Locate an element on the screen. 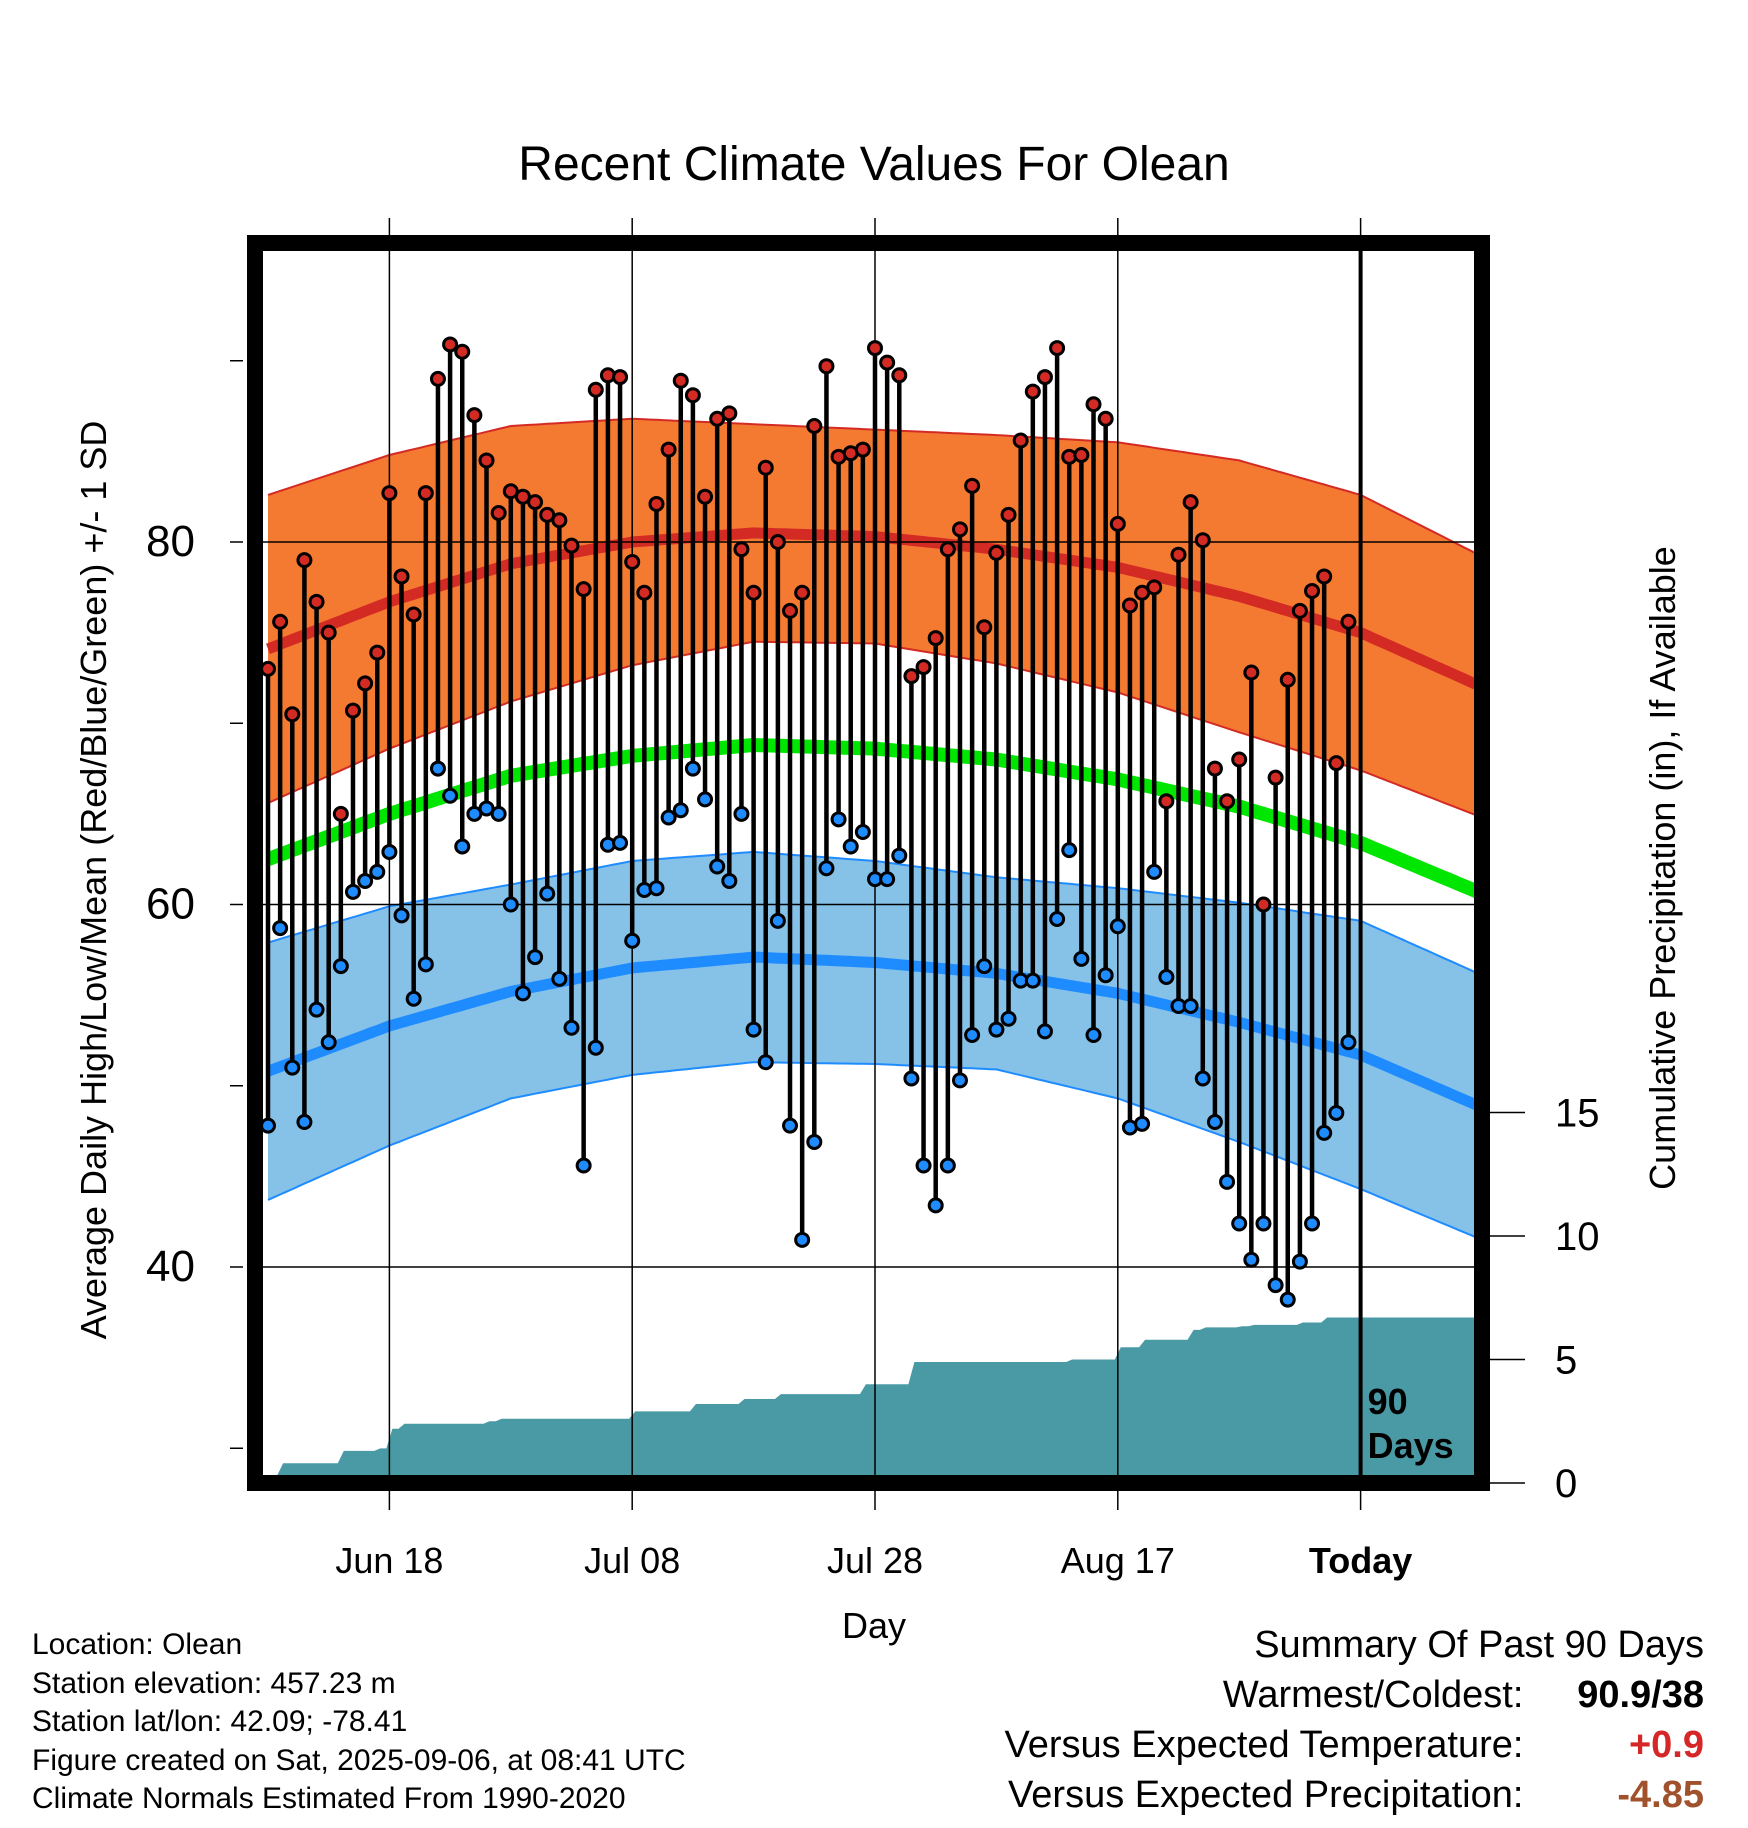  precip-area is located at coordinates (874, 1400).